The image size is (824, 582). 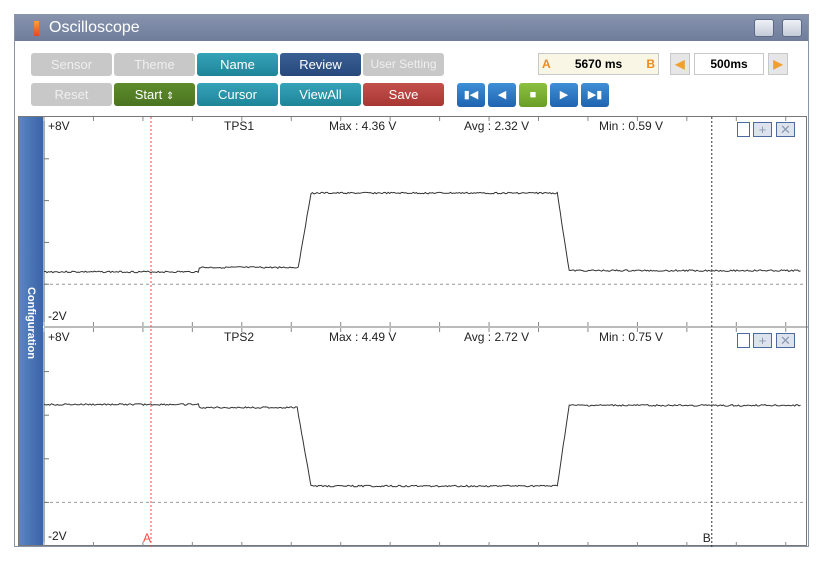 What do you see at coordinates (564, 95) in the screenshot?
I see `next-button: ▶` at bounding box center [564, 95].